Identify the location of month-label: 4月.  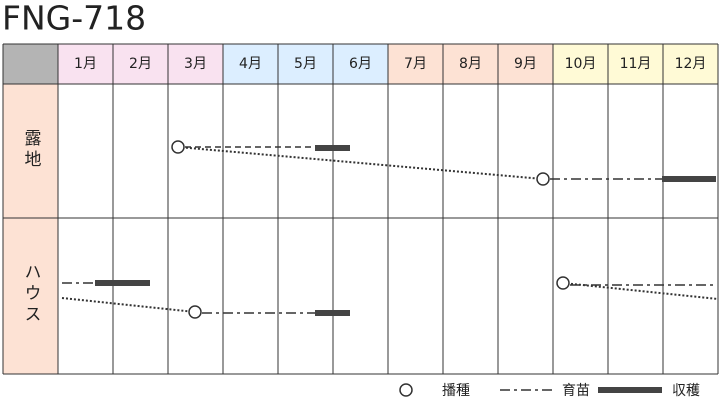
(250, 64).